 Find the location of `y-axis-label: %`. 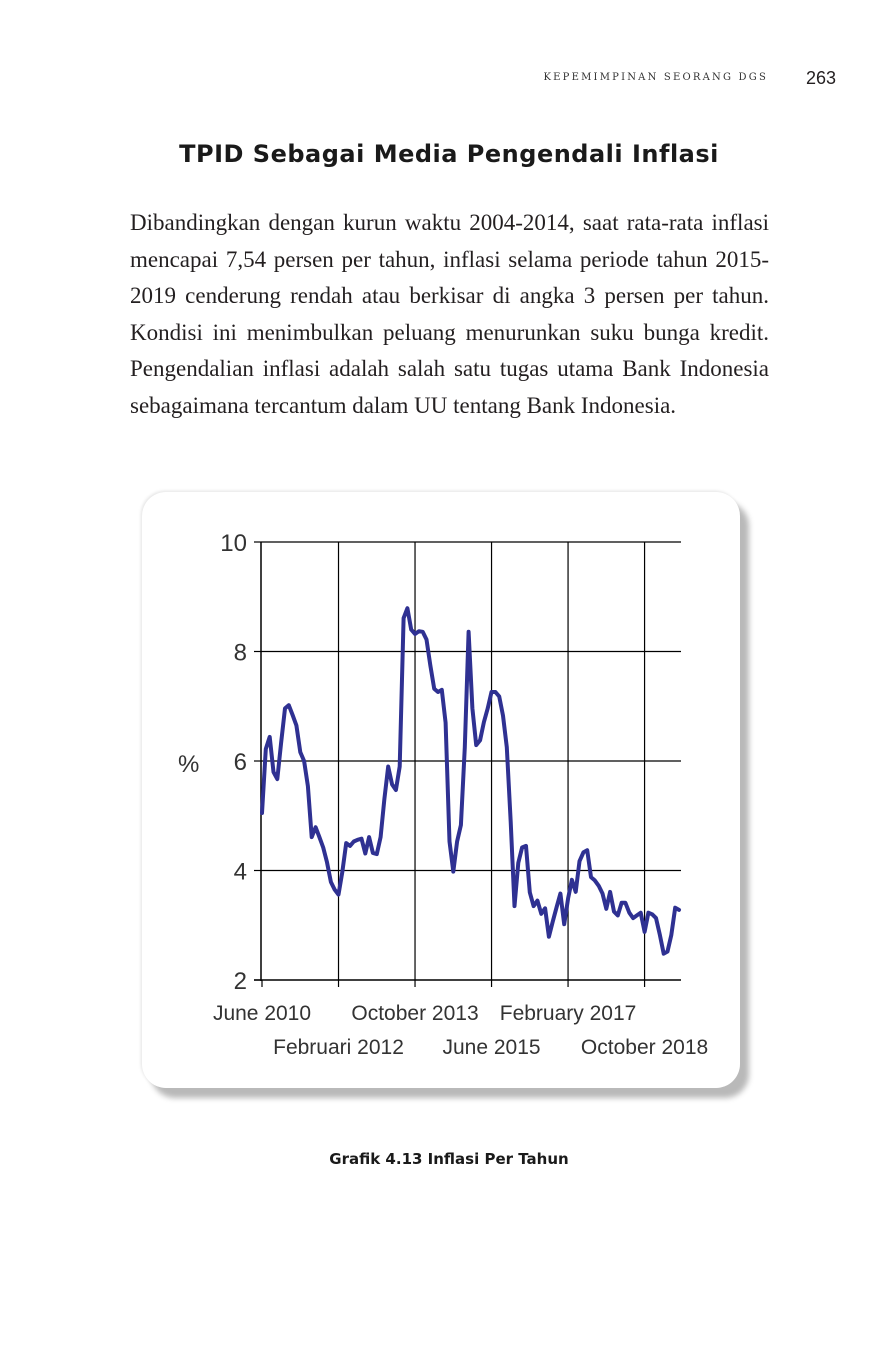

y-axis-label: % is located at coordinates (188, 764).